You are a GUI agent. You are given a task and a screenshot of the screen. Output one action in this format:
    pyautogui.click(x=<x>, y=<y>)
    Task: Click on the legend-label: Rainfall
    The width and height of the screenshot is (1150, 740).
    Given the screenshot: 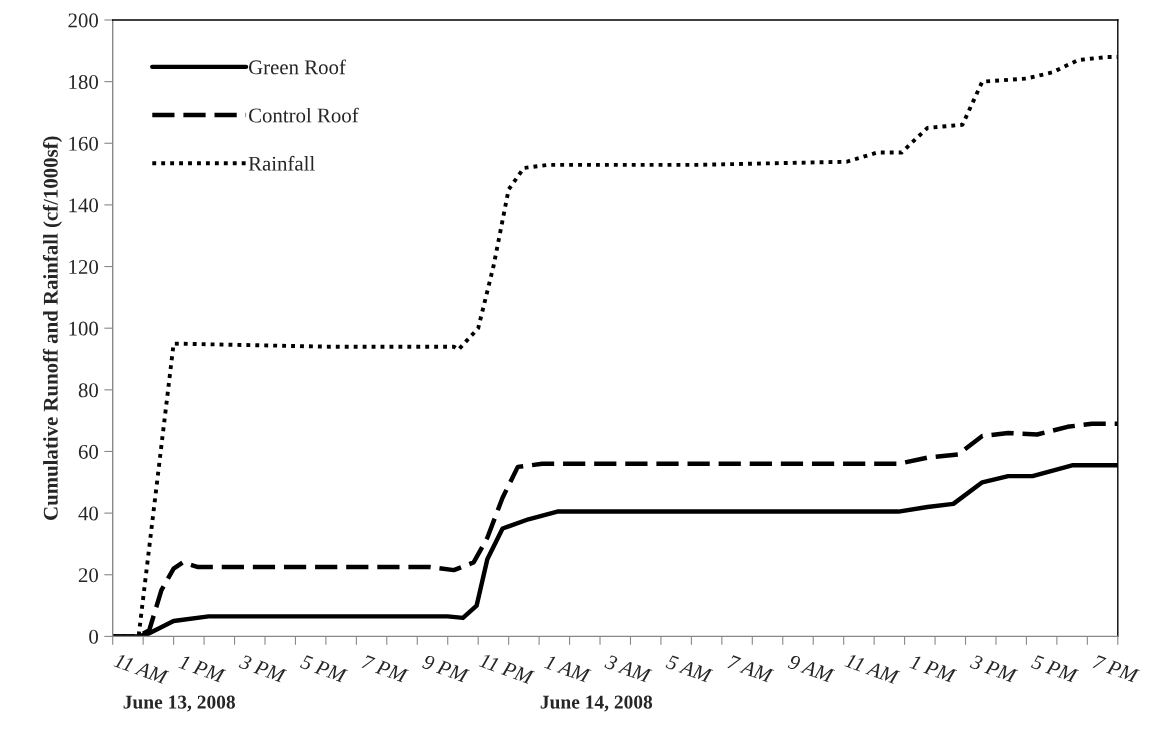 What is the action you would take?
    pyautogui.click(x=281, y=163)
    